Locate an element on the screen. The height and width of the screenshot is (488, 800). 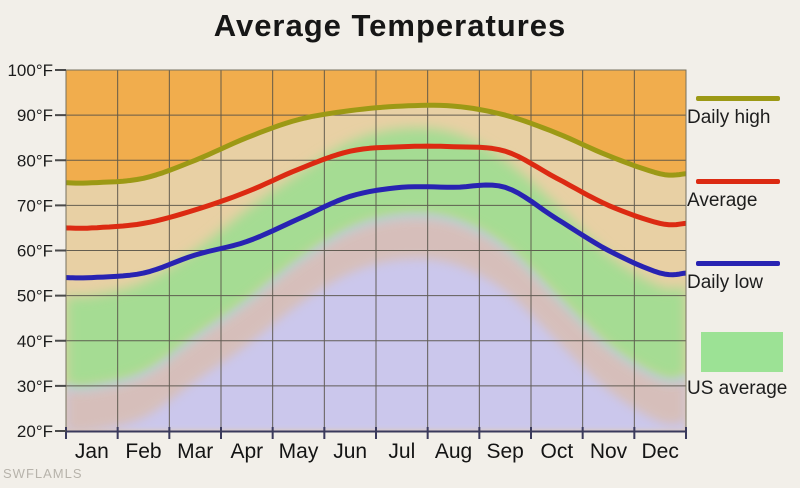
daily-low-line-swatch is located at coordinates (738, 263).